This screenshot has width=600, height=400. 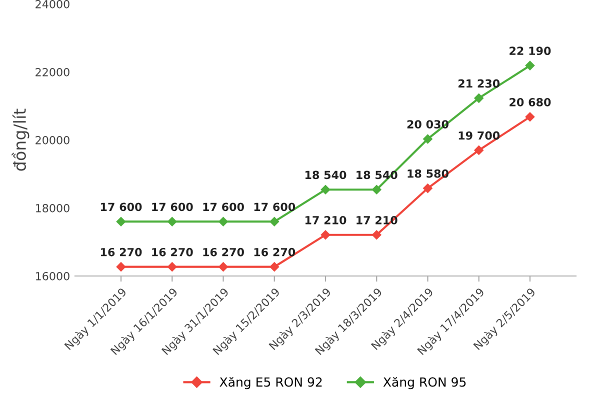 I want to click on data-label: 20 680, so click(x=530, y=102).